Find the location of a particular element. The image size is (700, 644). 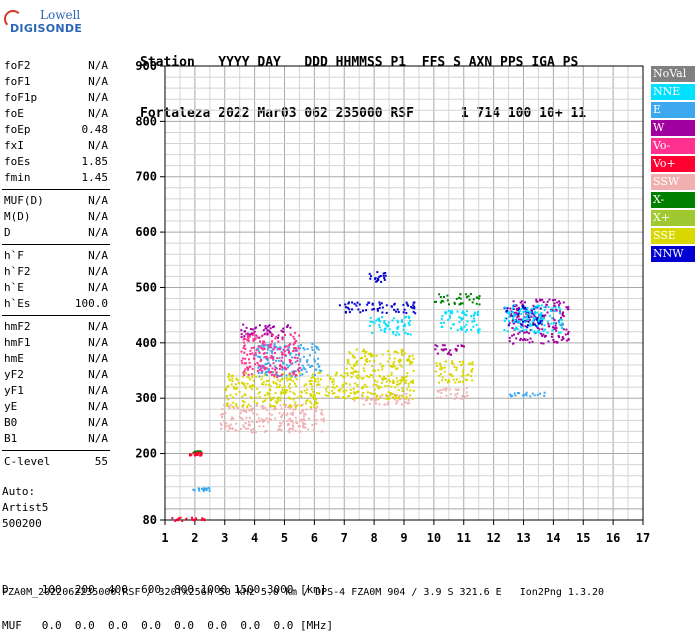

y-tick-label: 80 is located at coordinates (150, 520).